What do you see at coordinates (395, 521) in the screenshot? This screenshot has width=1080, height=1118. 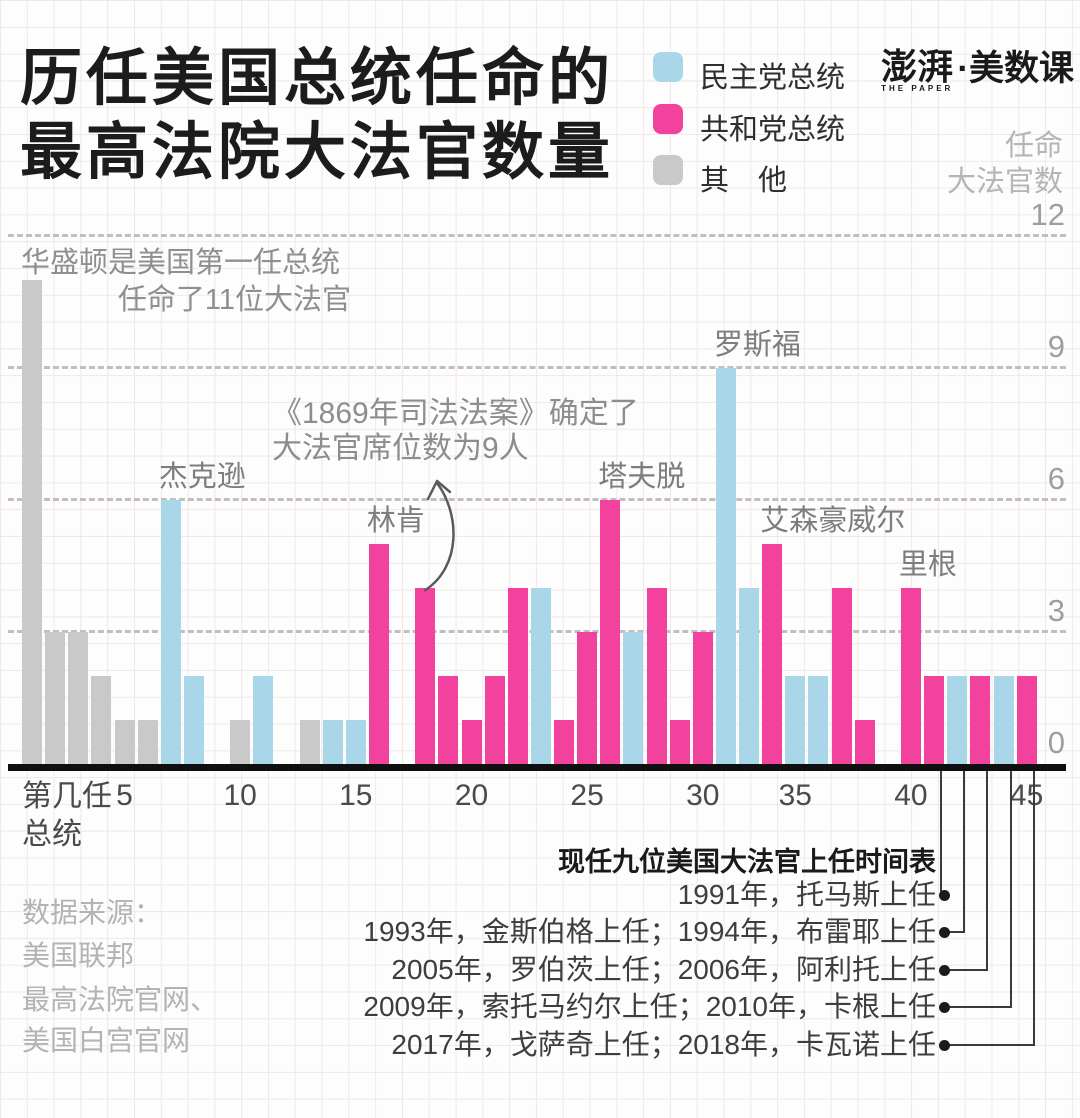 I see `annotation-16: 林肯` at bounding box center [395, 521].